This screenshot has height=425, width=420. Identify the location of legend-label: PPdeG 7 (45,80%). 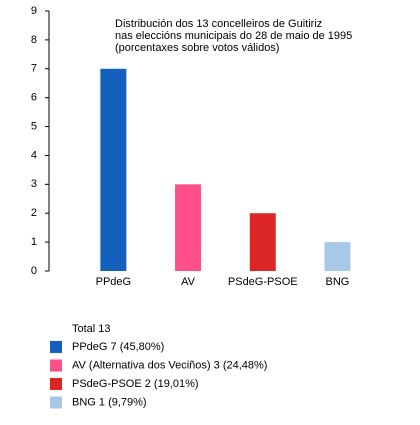
(118, 347).